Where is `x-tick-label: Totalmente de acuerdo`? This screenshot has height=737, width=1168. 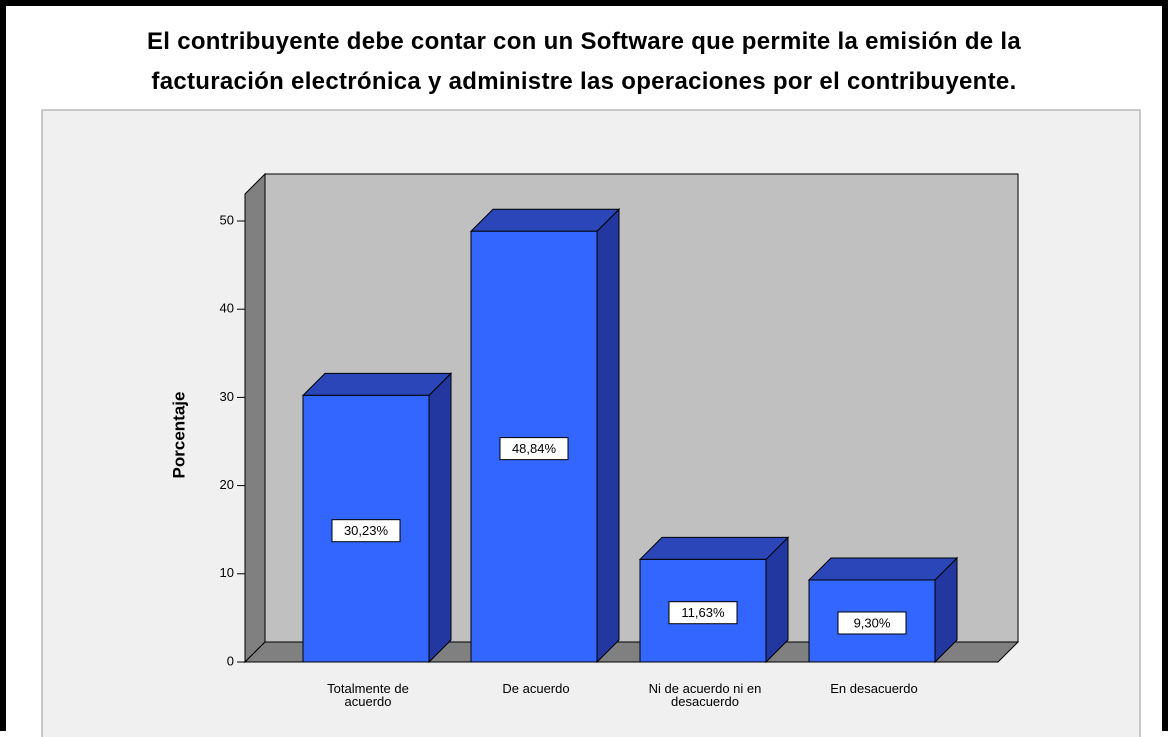 x-tick-label: Totalmente de acuerdo is located at coordinates (368, 695).